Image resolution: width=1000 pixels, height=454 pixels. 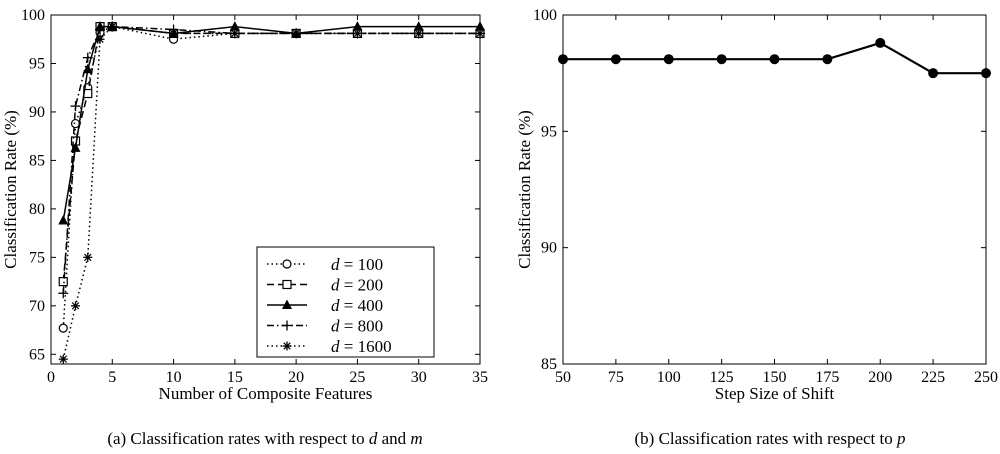 I want to click on chart-b-x-tick-label: 150, so click(x=775, y=377).